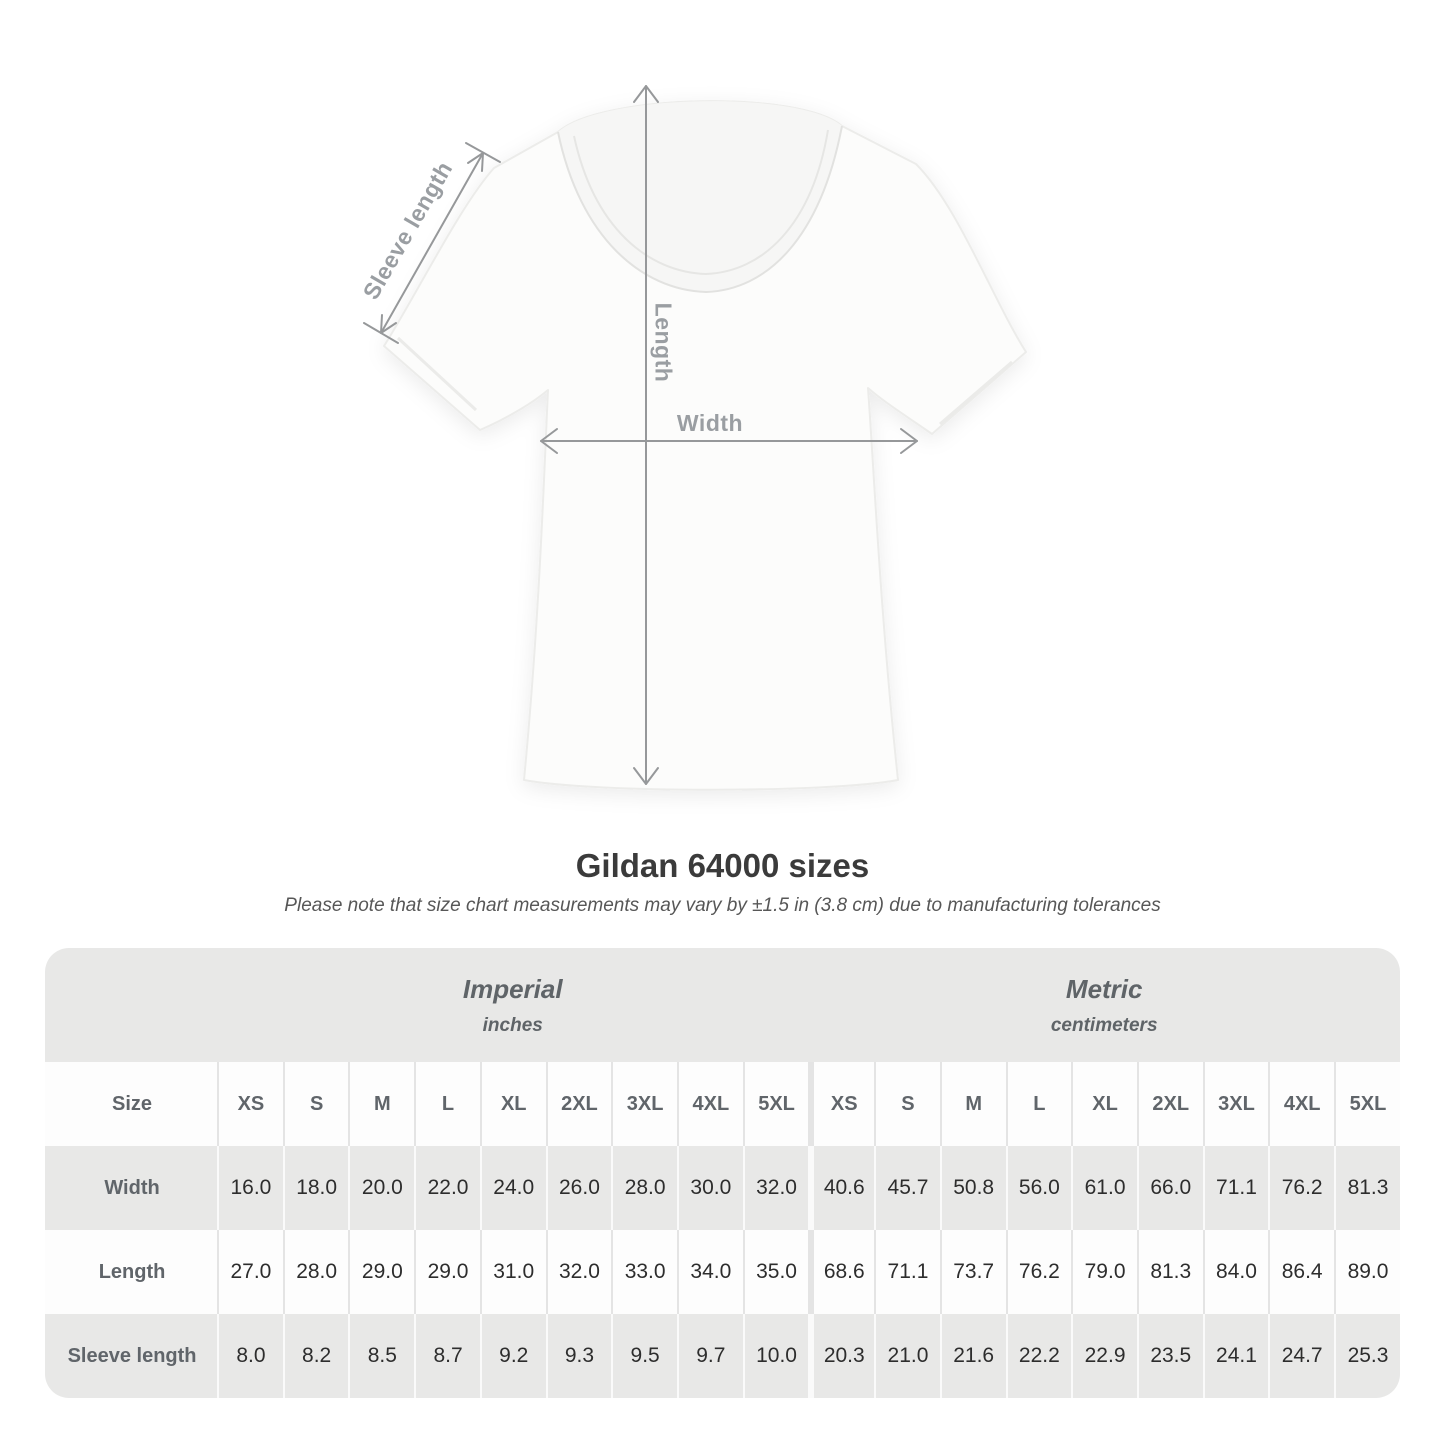  I want to click on value-cell: 24.1, so click(1235, 1356).